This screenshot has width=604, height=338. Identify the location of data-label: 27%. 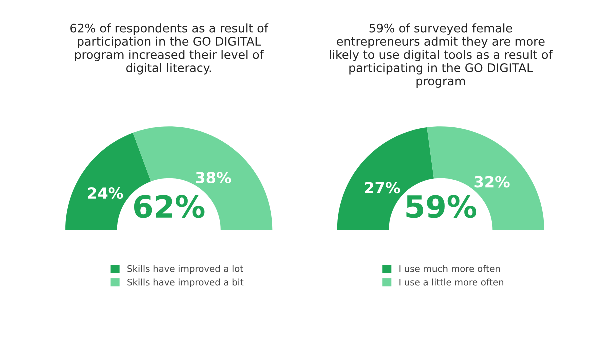
(382, 188).